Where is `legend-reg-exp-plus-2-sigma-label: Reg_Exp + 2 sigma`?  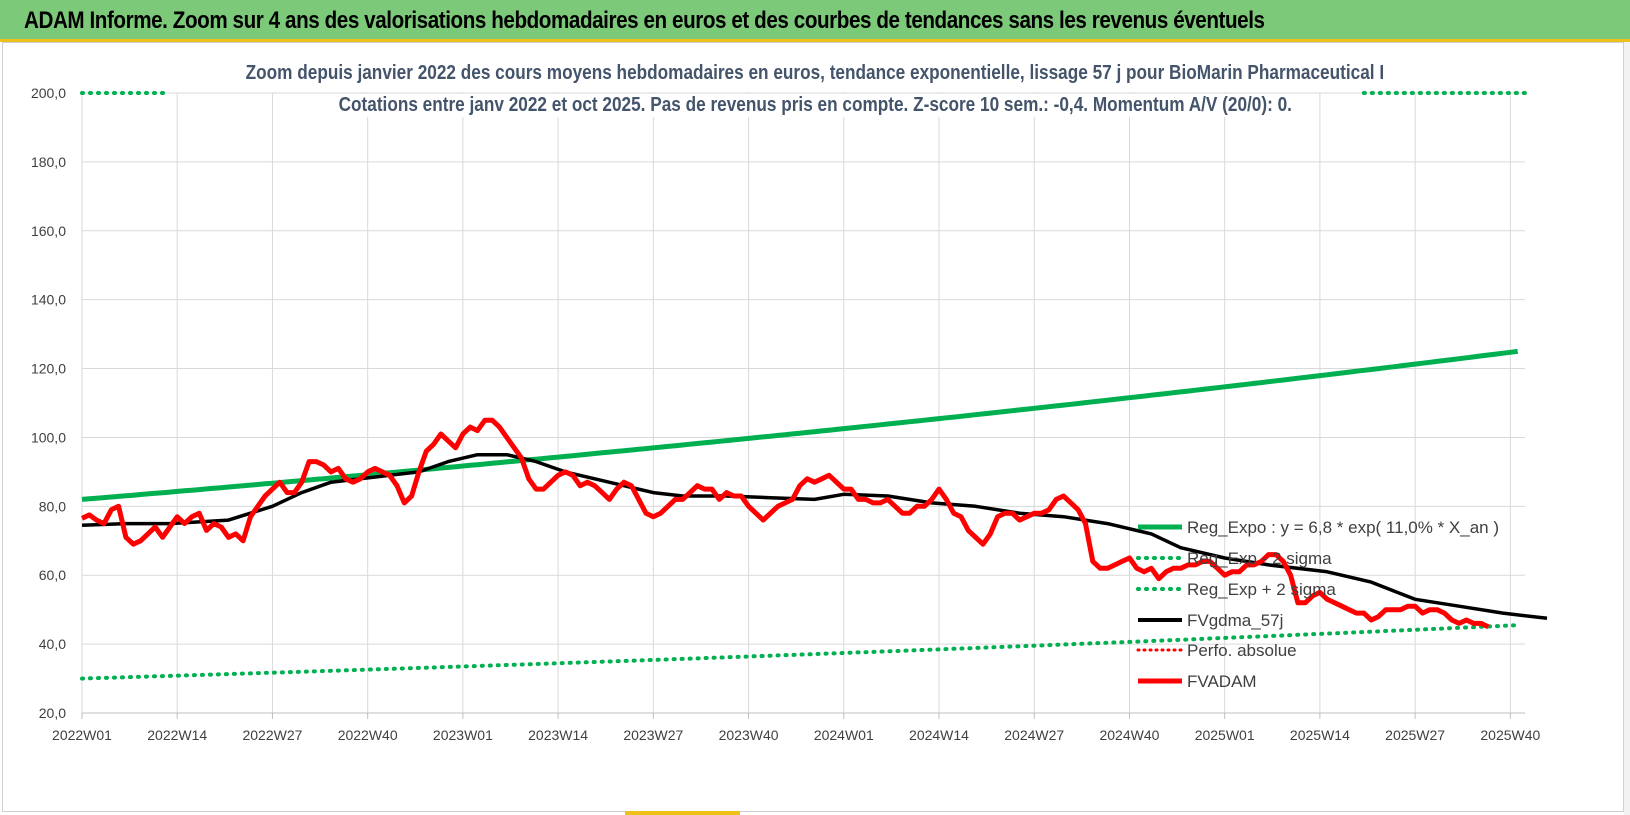
legend-reg-exp-plus-2-sigma-label: Reg_Exp + 2 sigma is located at coordinates (1261, 589).